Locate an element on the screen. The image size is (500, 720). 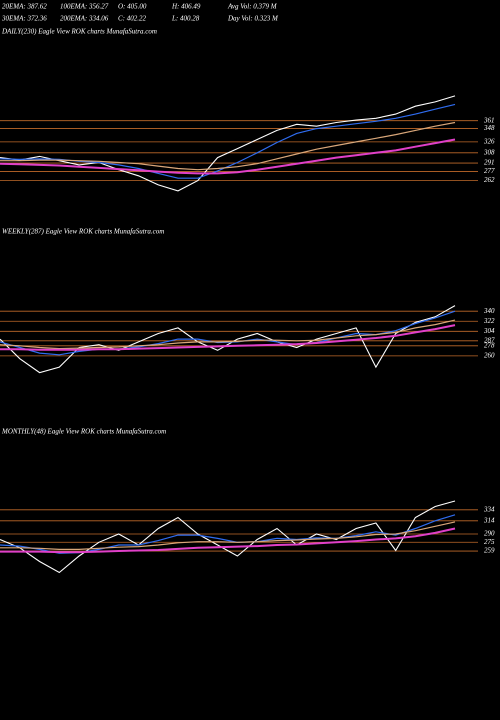
header-stat: Avg Vol: 0.379 M is located at coordinates (252, 7).